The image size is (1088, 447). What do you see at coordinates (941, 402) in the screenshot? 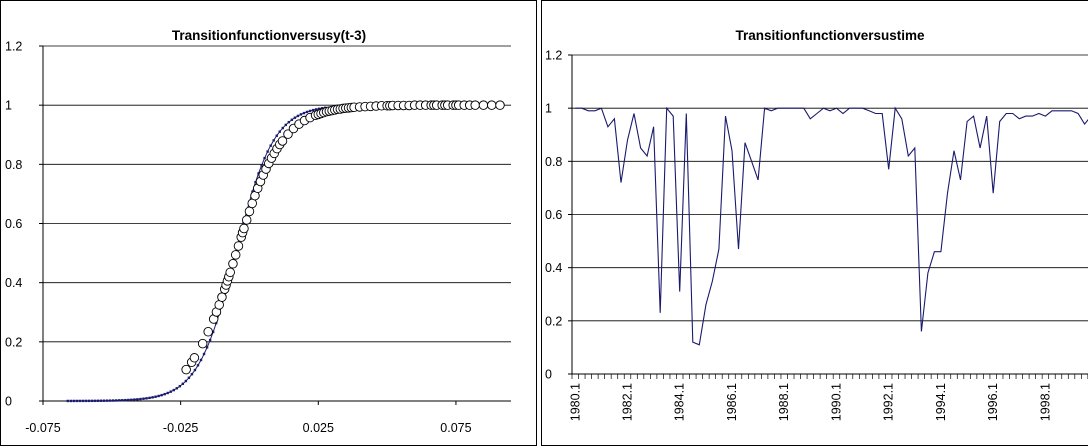
I see `x-tick-label: 1994.1` at bounding box center [941, 402].